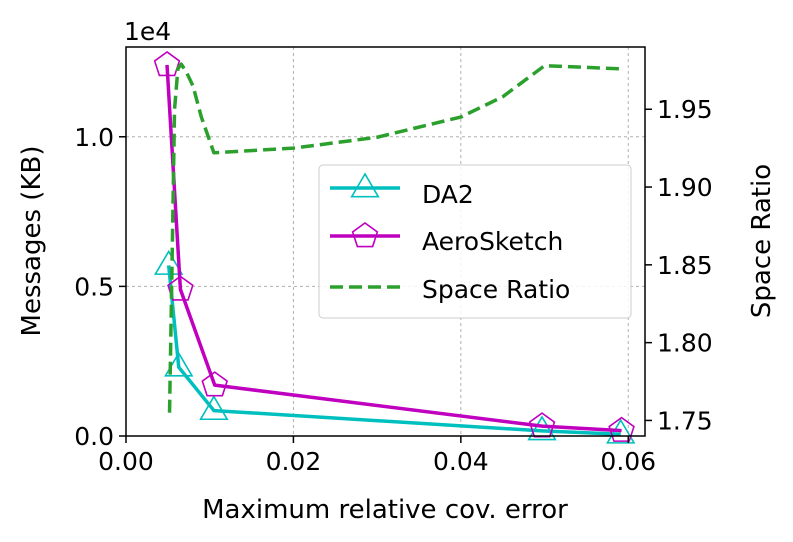 This screenshot has width=793, height=542. I want to click on y2-tick-label: 1.90, so click(685, 187).